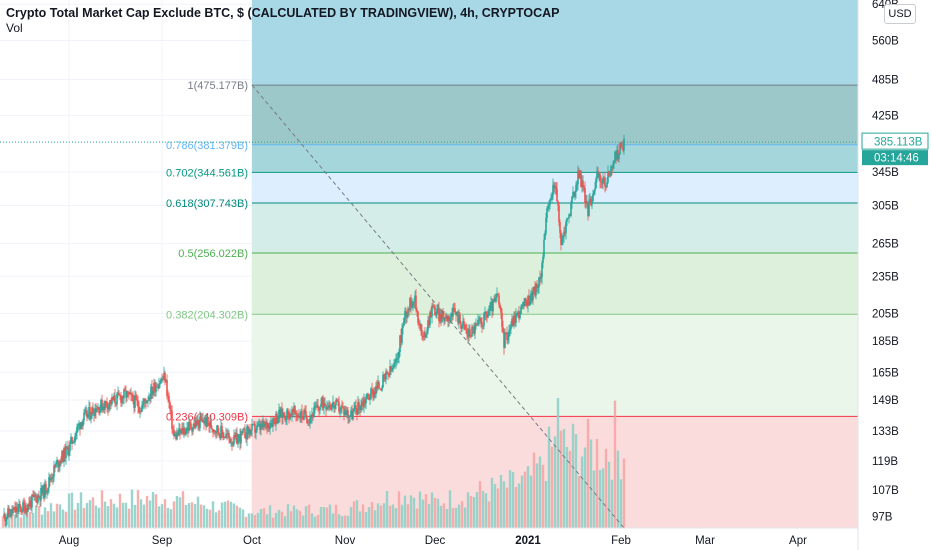  I want to click on fib-level-label: 0.5(256.022B), so click(213, 254).